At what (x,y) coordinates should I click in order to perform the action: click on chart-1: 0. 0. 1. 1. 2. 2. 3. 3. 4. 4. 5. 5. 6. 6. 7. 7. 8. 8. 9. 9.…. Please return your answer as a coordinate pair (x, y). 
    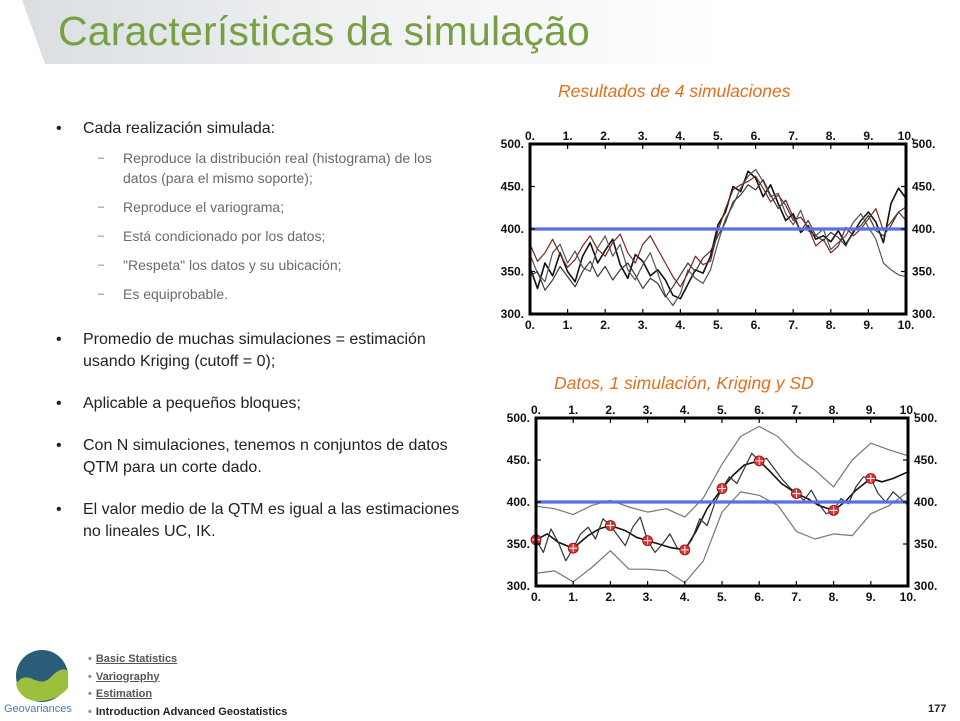
    Looking at the image, I should click on (711, 228).